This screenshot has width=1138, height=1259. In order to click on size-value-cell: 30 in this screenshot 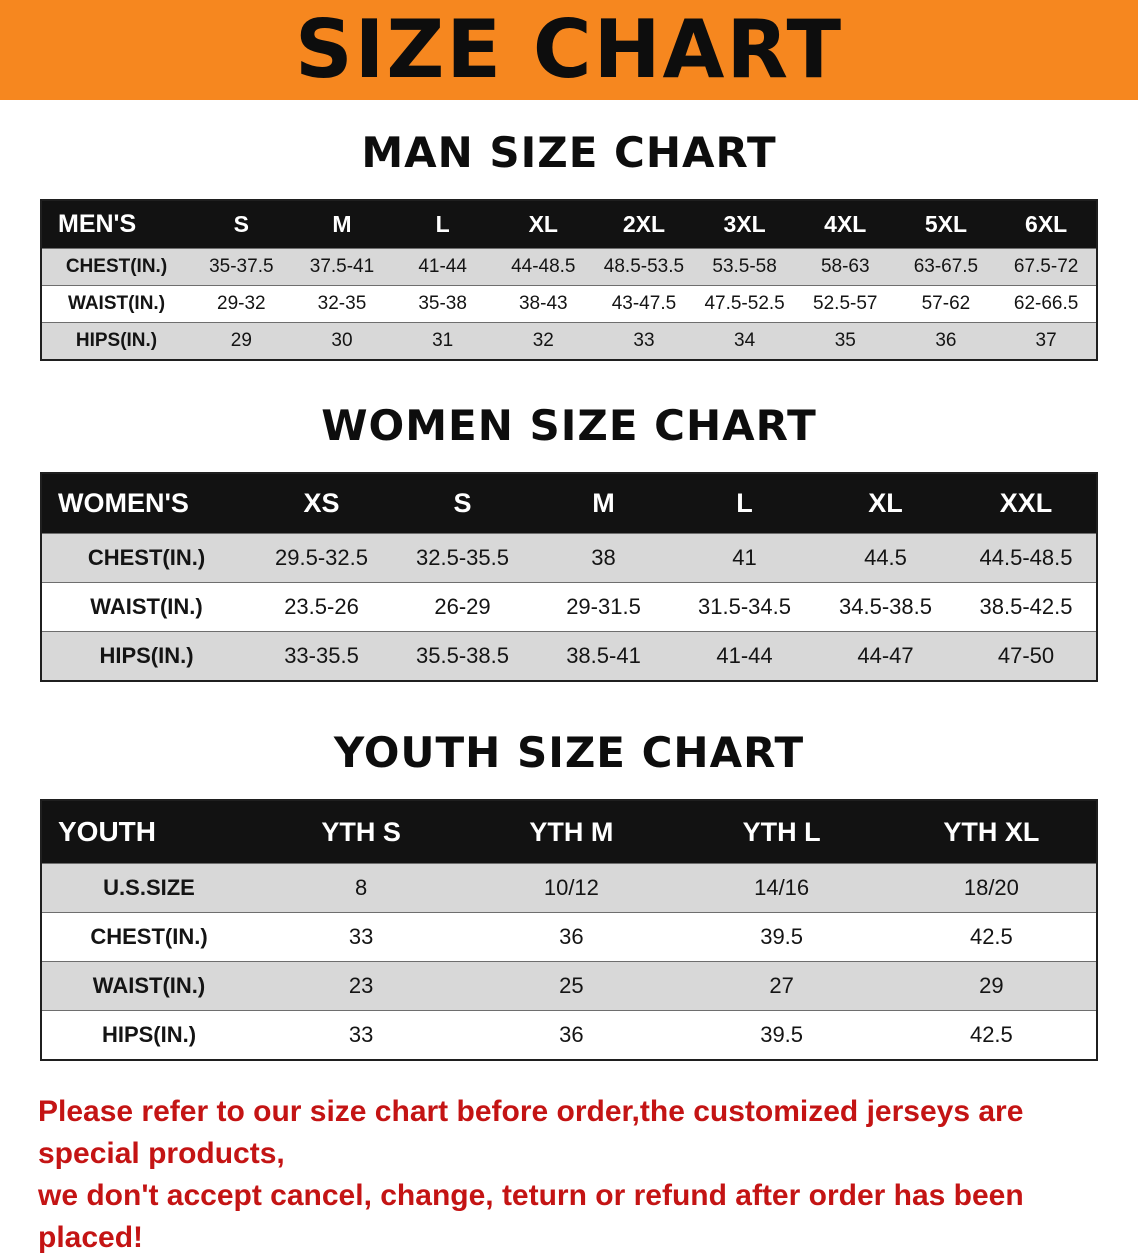, I will do `click(342, 341)`.